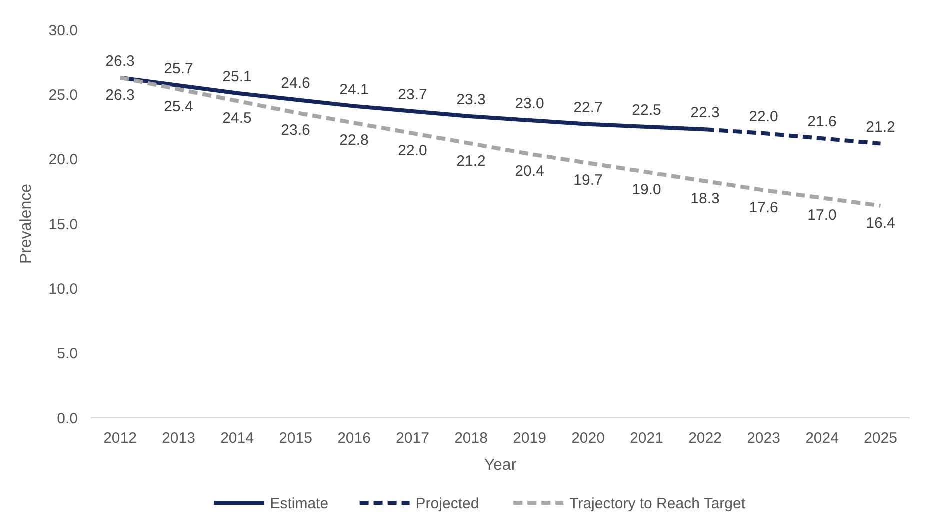 The image size is (946, 526). I want to click on data-label: 23.7, so click(413, 95).